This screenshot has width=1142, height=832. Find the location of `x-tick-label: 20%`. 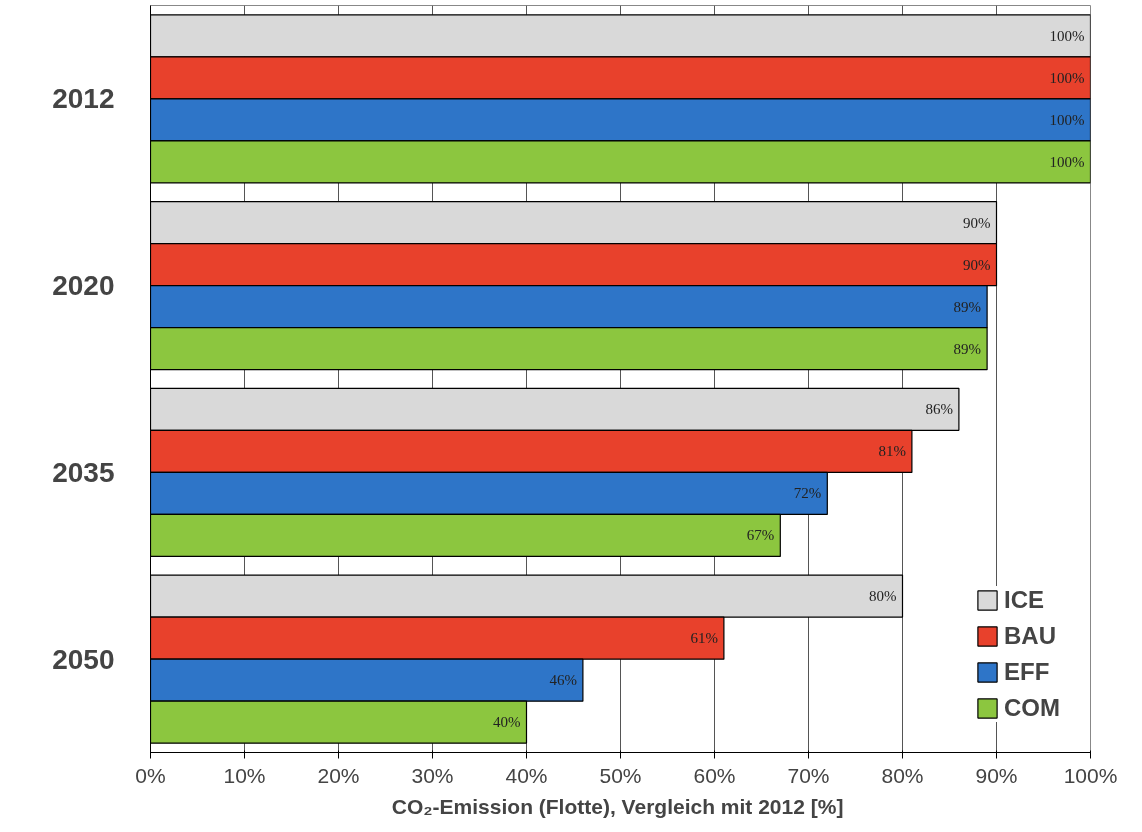

x-tick-label: 20% is located at coordinates (338, 775).